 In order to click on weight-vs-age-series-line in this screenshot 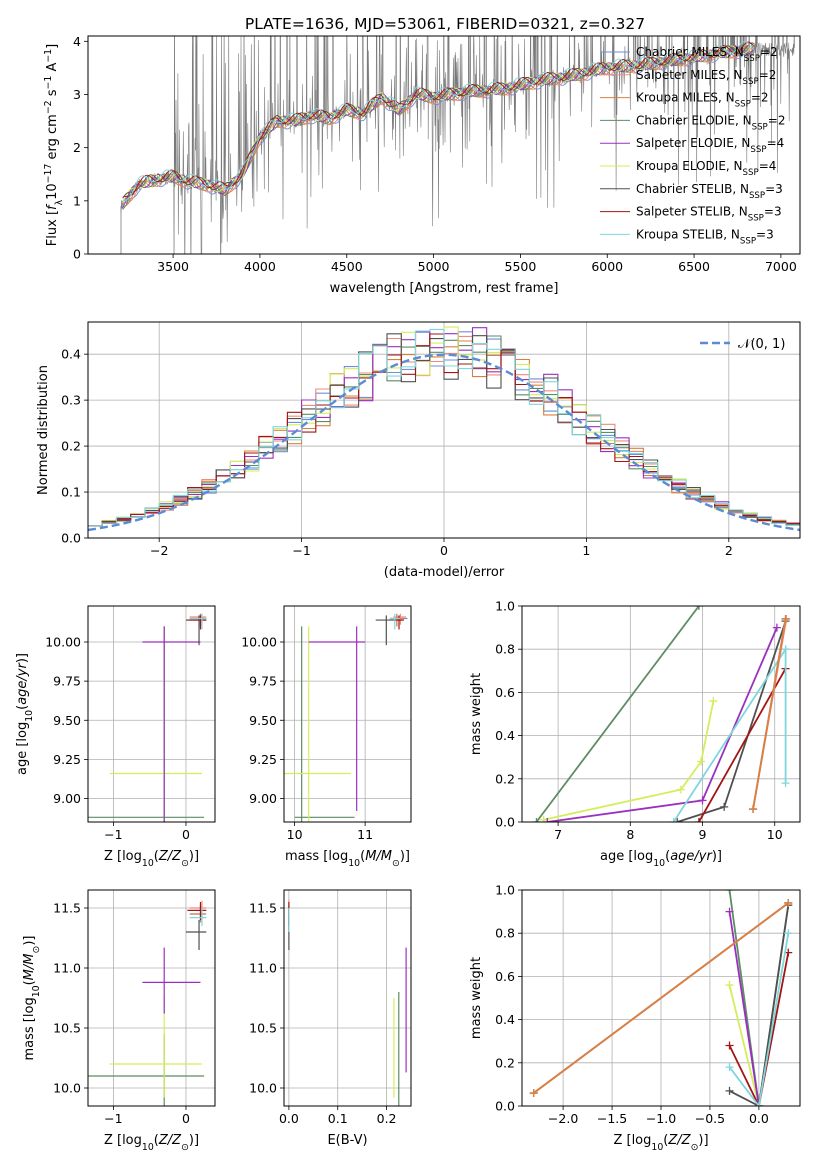, I will do `click(769, 714)`.